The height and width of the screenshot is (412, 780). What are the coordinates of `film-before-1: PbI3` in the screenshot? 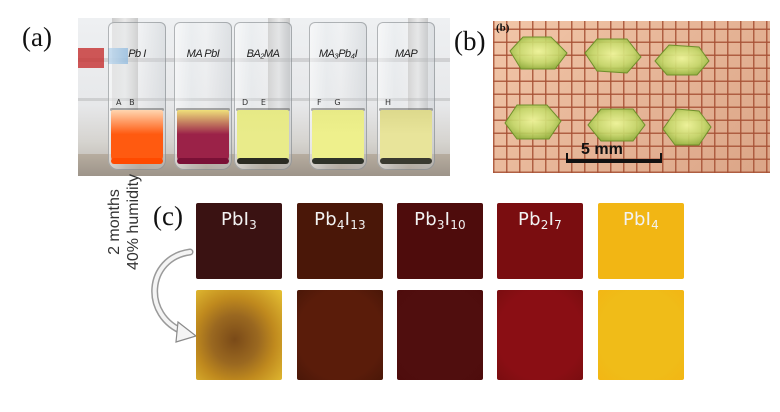 It's located at (239, 241).